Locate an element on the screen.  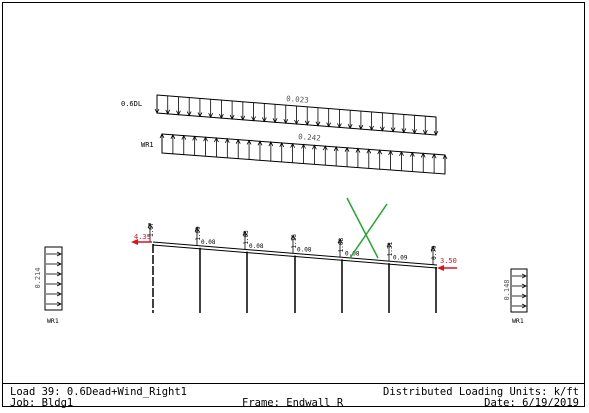
column-loads: 1.67 1.09 1.03 1.16 1.08 1.31 0.79 is located at coordinates (292, 243).